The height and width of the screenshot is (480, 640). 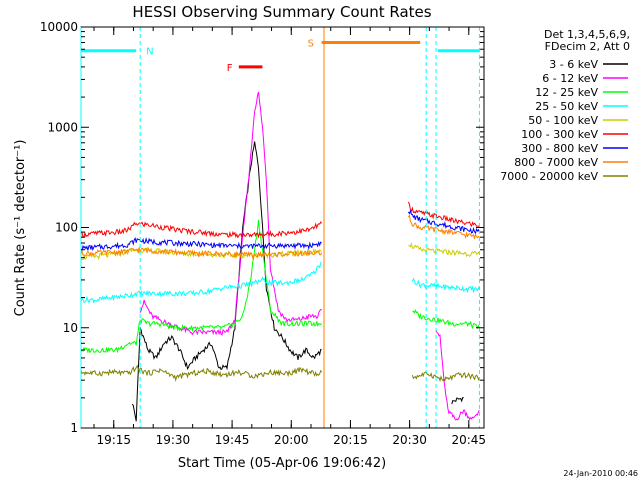 What do you see at coordinates (559, 134) in the screenshot?
I see `legend-label: 100 - 300 keV` at bounding box center [559, 134].